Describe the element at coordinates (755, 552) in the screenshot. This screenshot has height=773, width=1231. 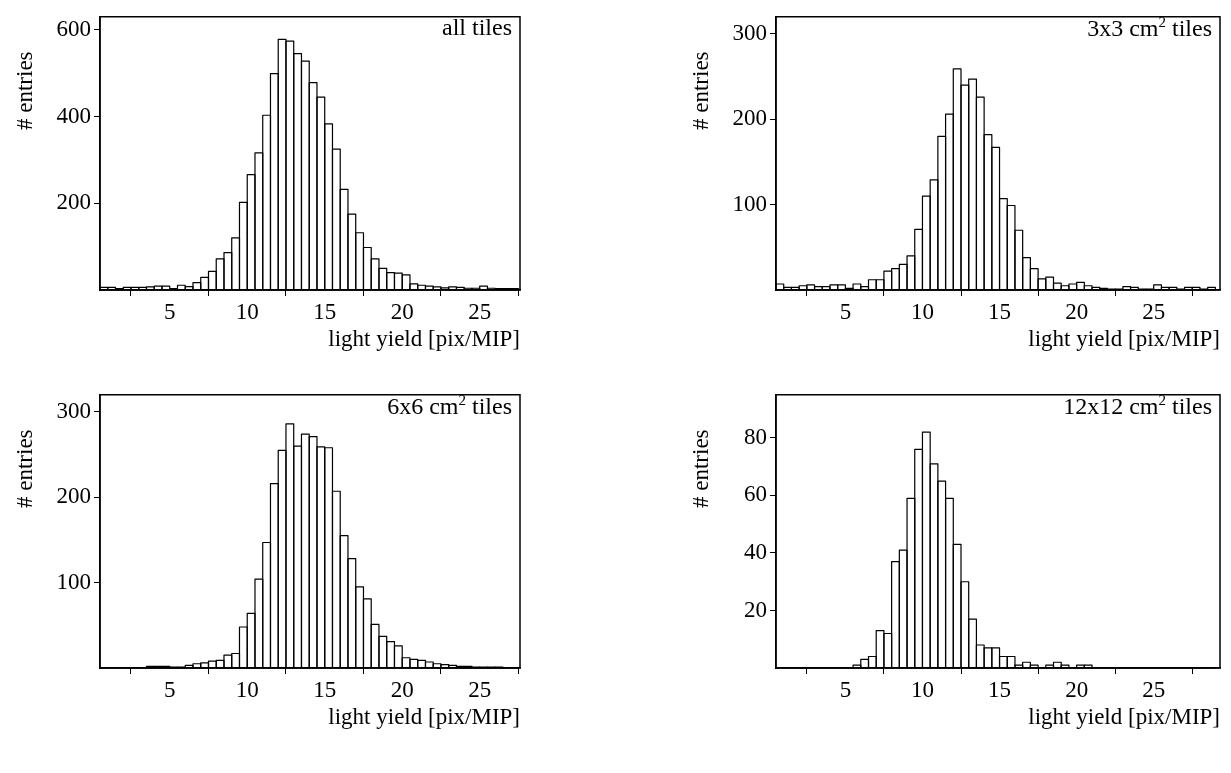
I see `y-tick-label: 40` at that location.